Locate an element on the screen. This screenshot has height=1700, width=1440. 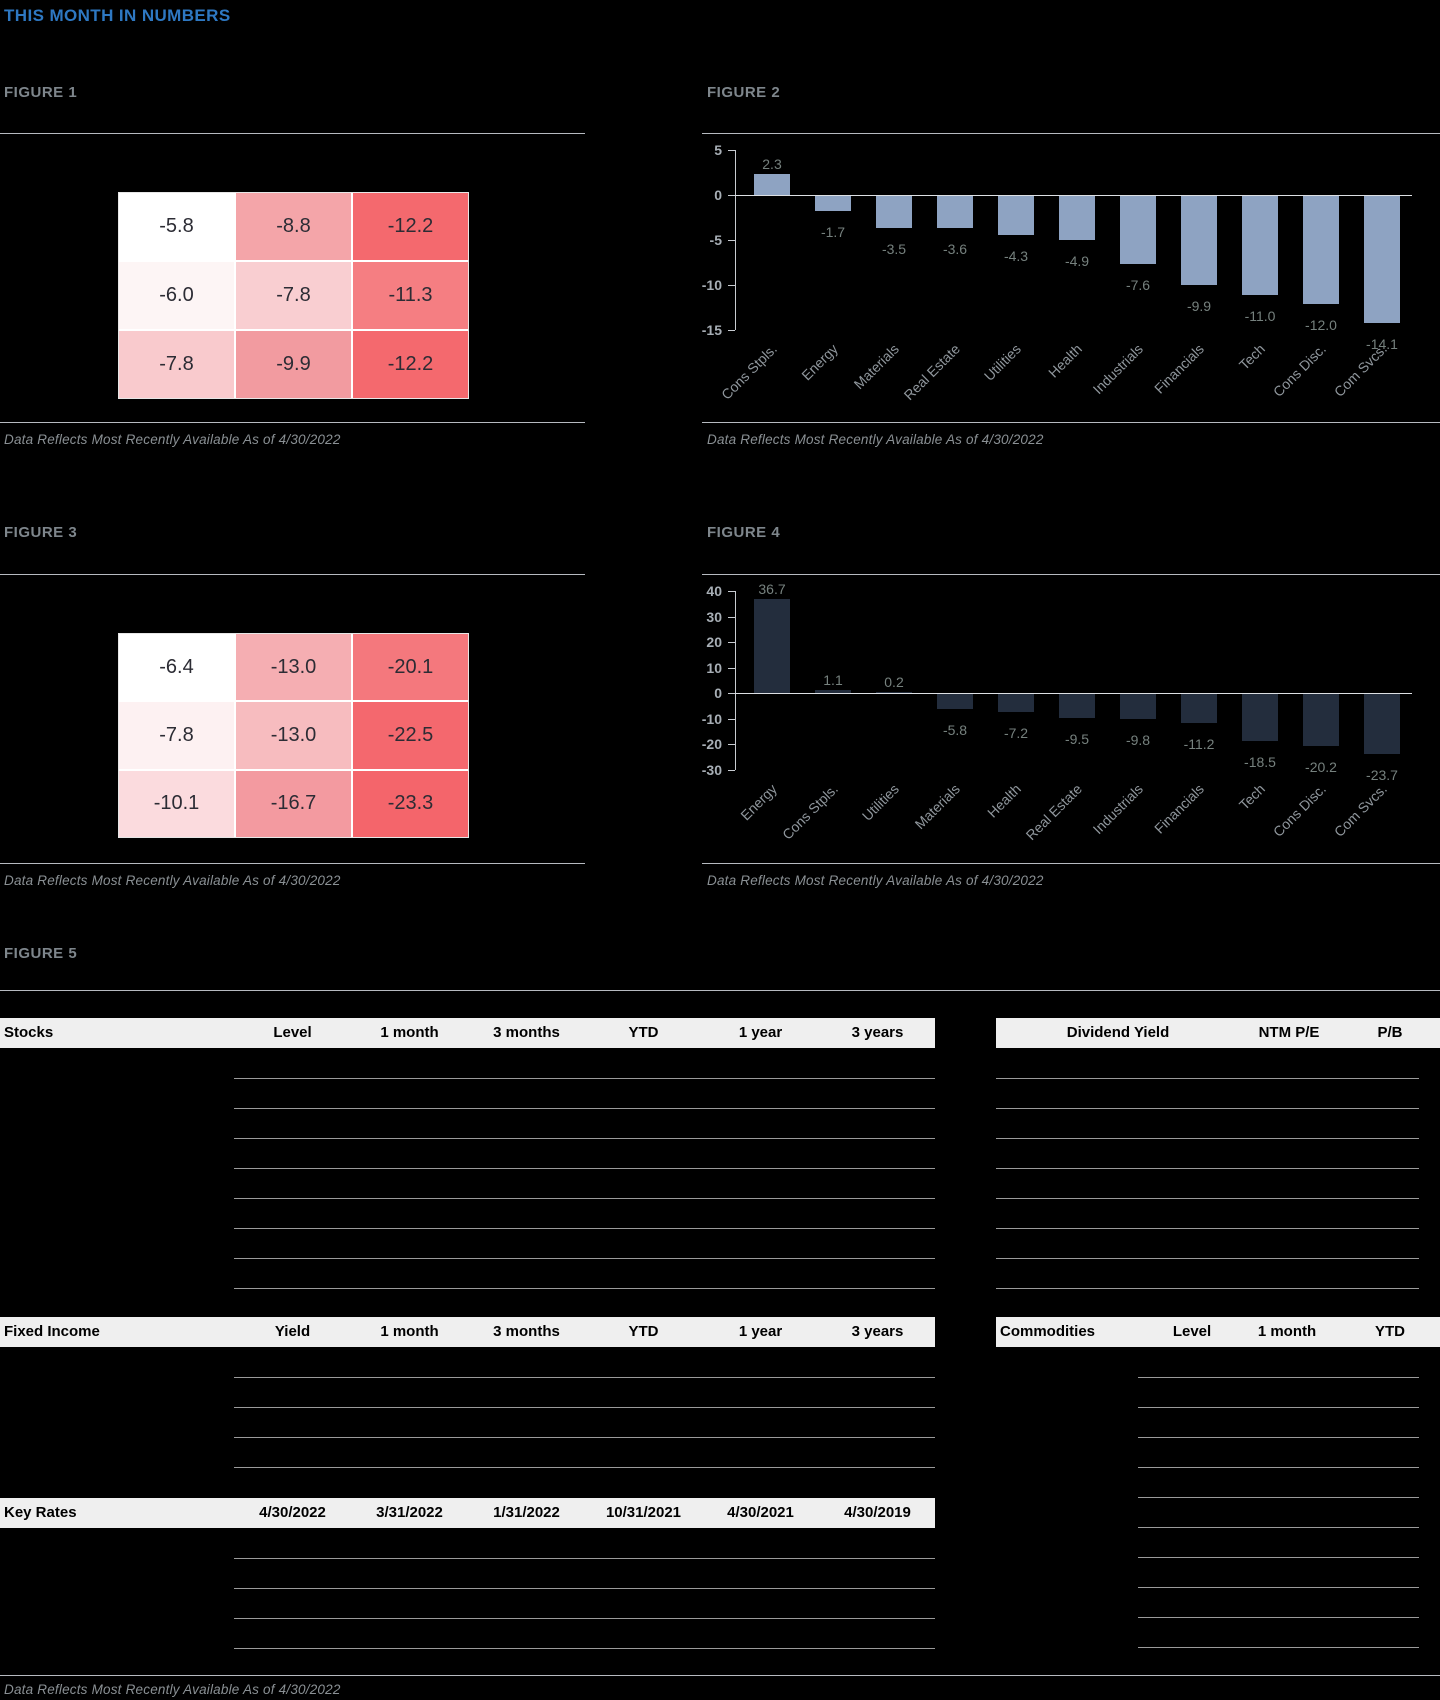
commodities-table-column-header: 1 month is located at coordinates (1287, 1331).